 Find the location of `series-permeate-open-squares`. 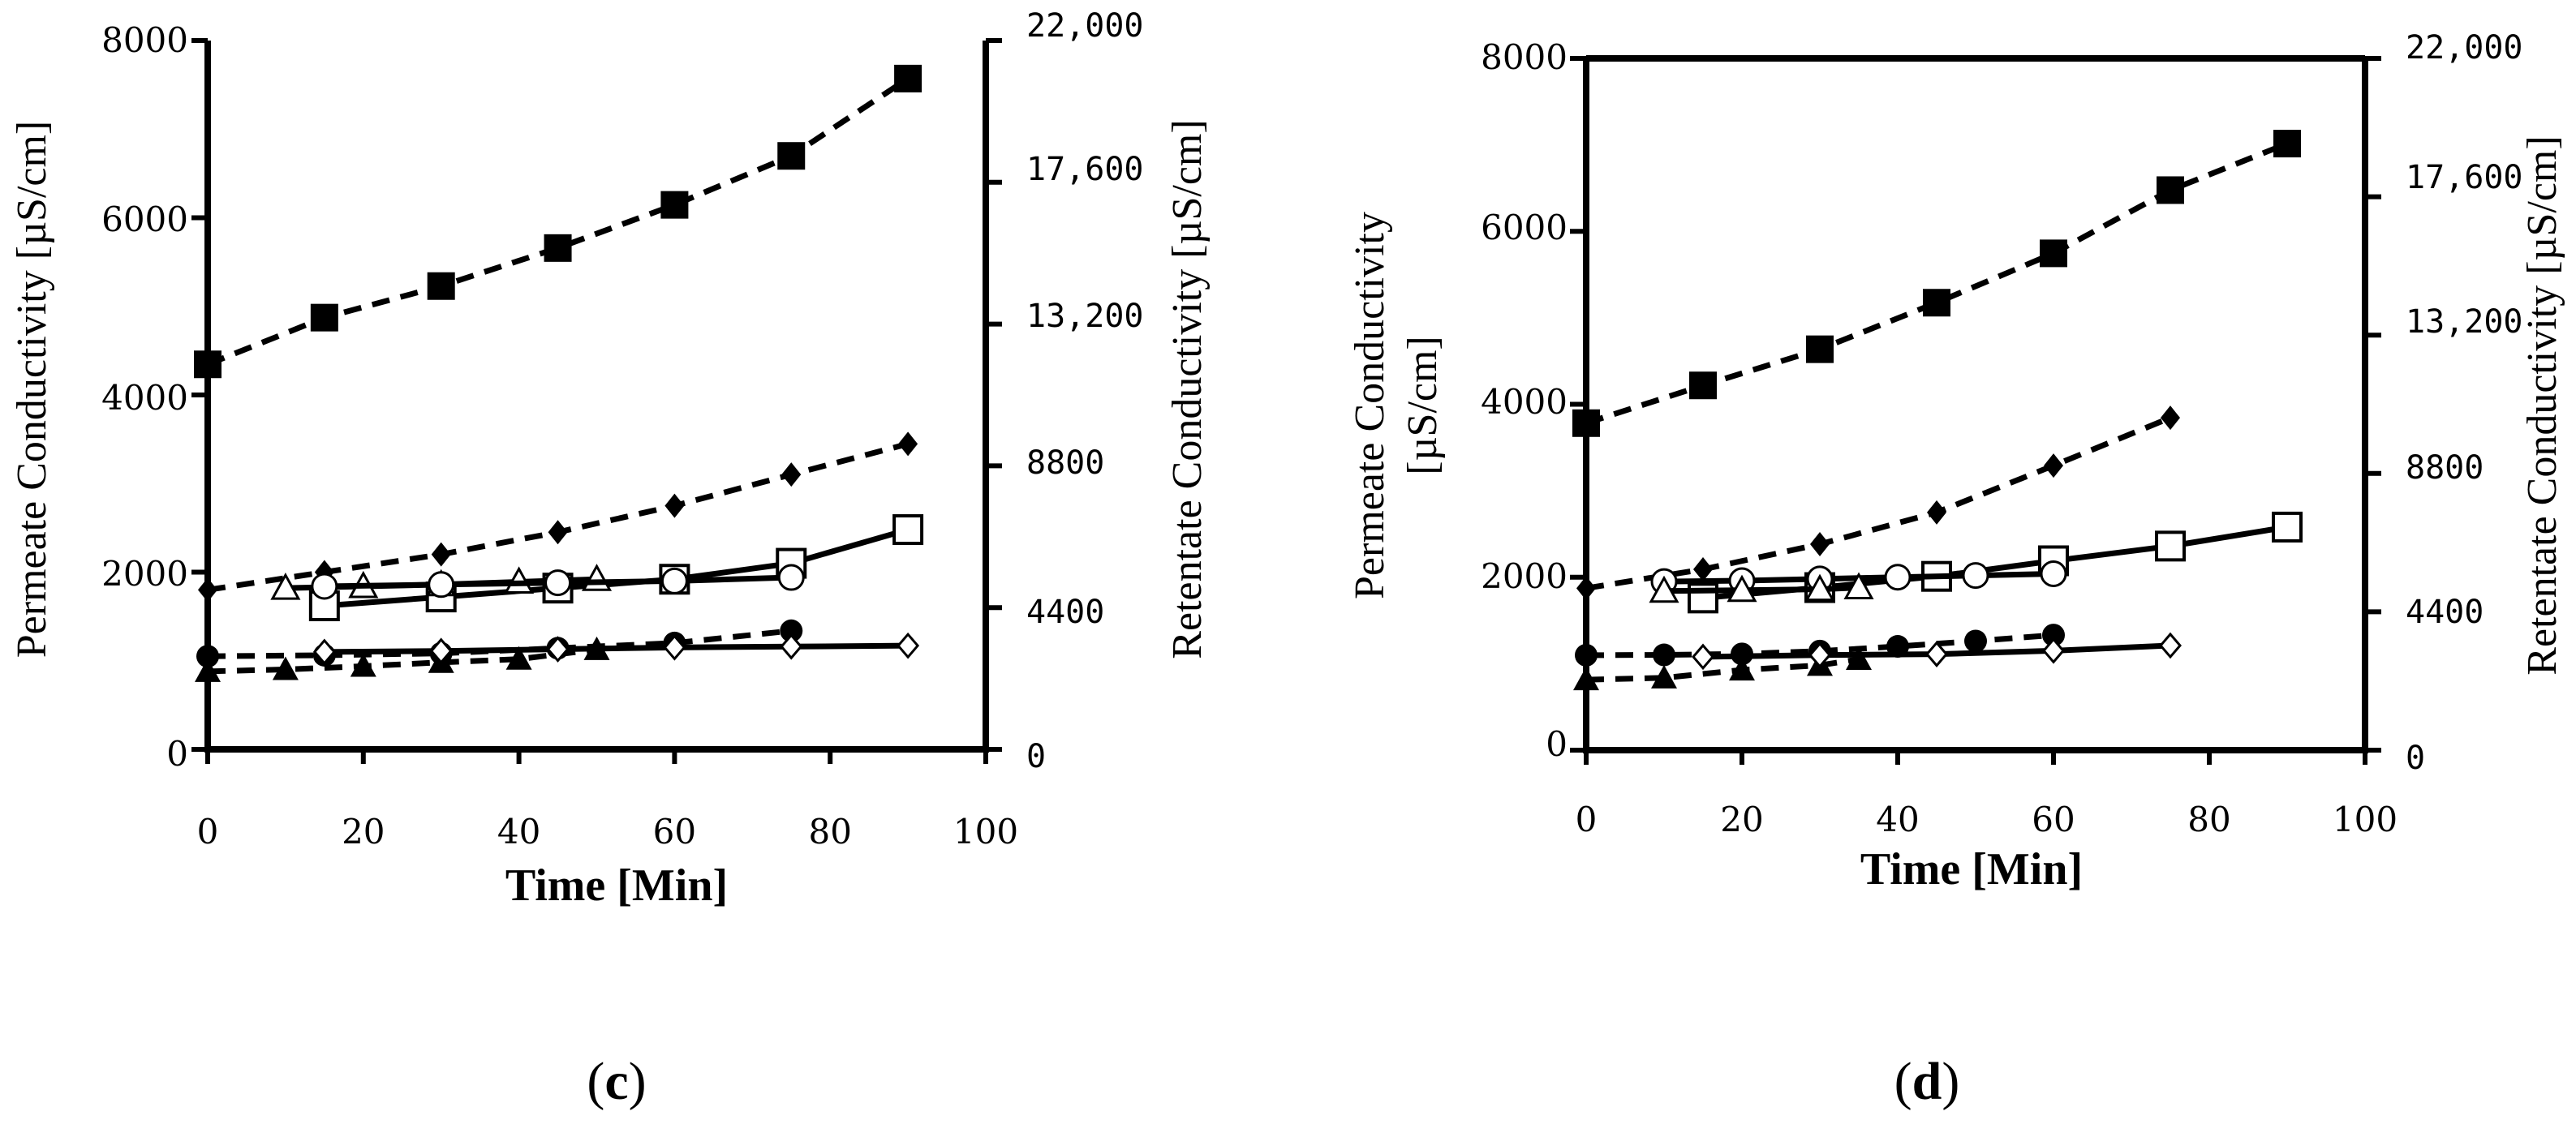

series-permeate-open-squares is located at coordinates (1996, 563).